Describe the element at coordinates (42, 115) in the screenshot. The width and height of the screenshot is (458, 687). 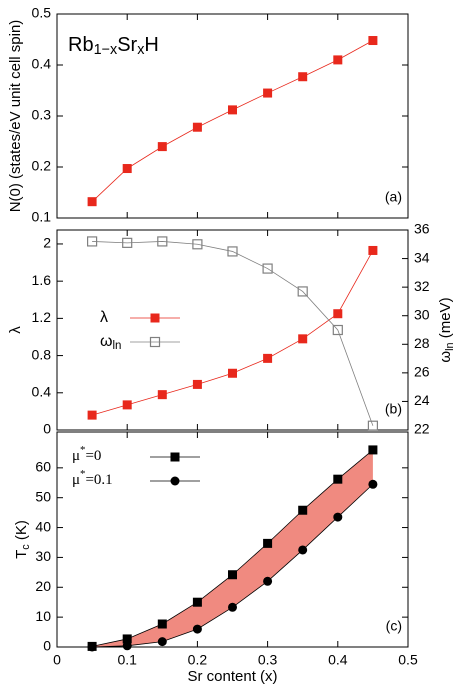
I see `y-tick-label: 0.3` at that location.